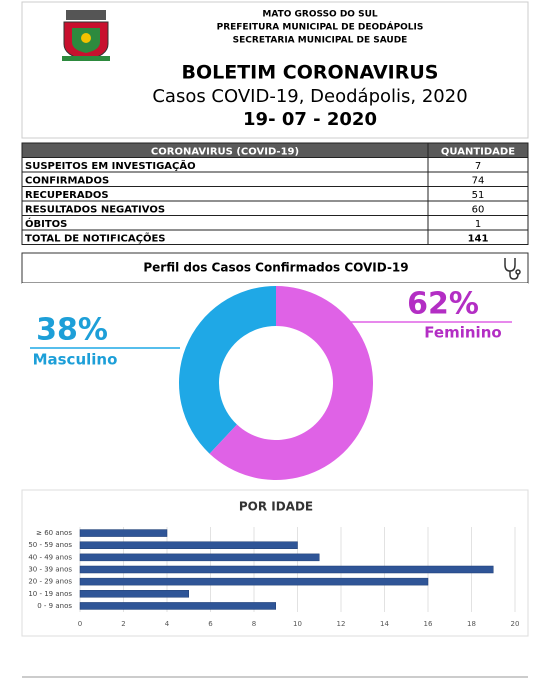 The image size is (543, 684). Describe the element at coordinates (310, 119) in the screenshot. I see `date: 19- 07 - 2020` at that location.